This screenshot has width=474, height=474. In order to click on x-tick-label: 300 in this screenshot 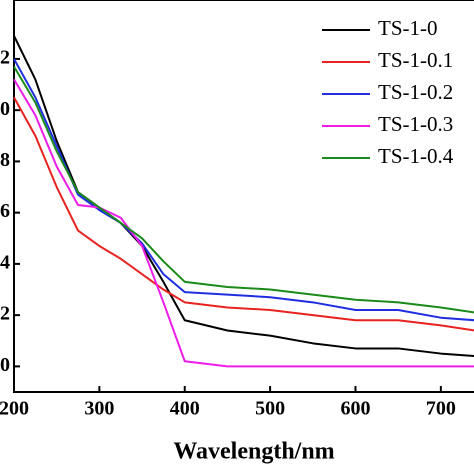, I will do `click(99, 409)`.